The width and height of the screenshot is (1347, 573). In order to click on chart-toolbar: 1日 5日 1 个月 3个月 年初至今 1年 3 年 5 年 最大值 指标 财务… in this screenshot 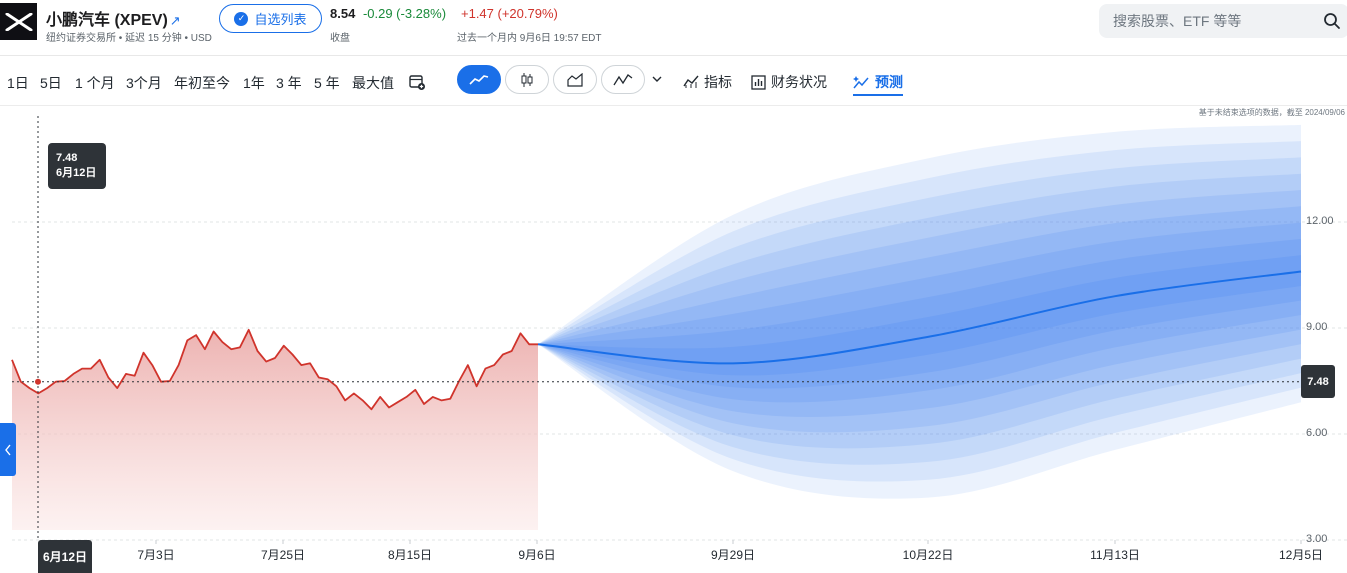, I will do `click(673, 83)`.